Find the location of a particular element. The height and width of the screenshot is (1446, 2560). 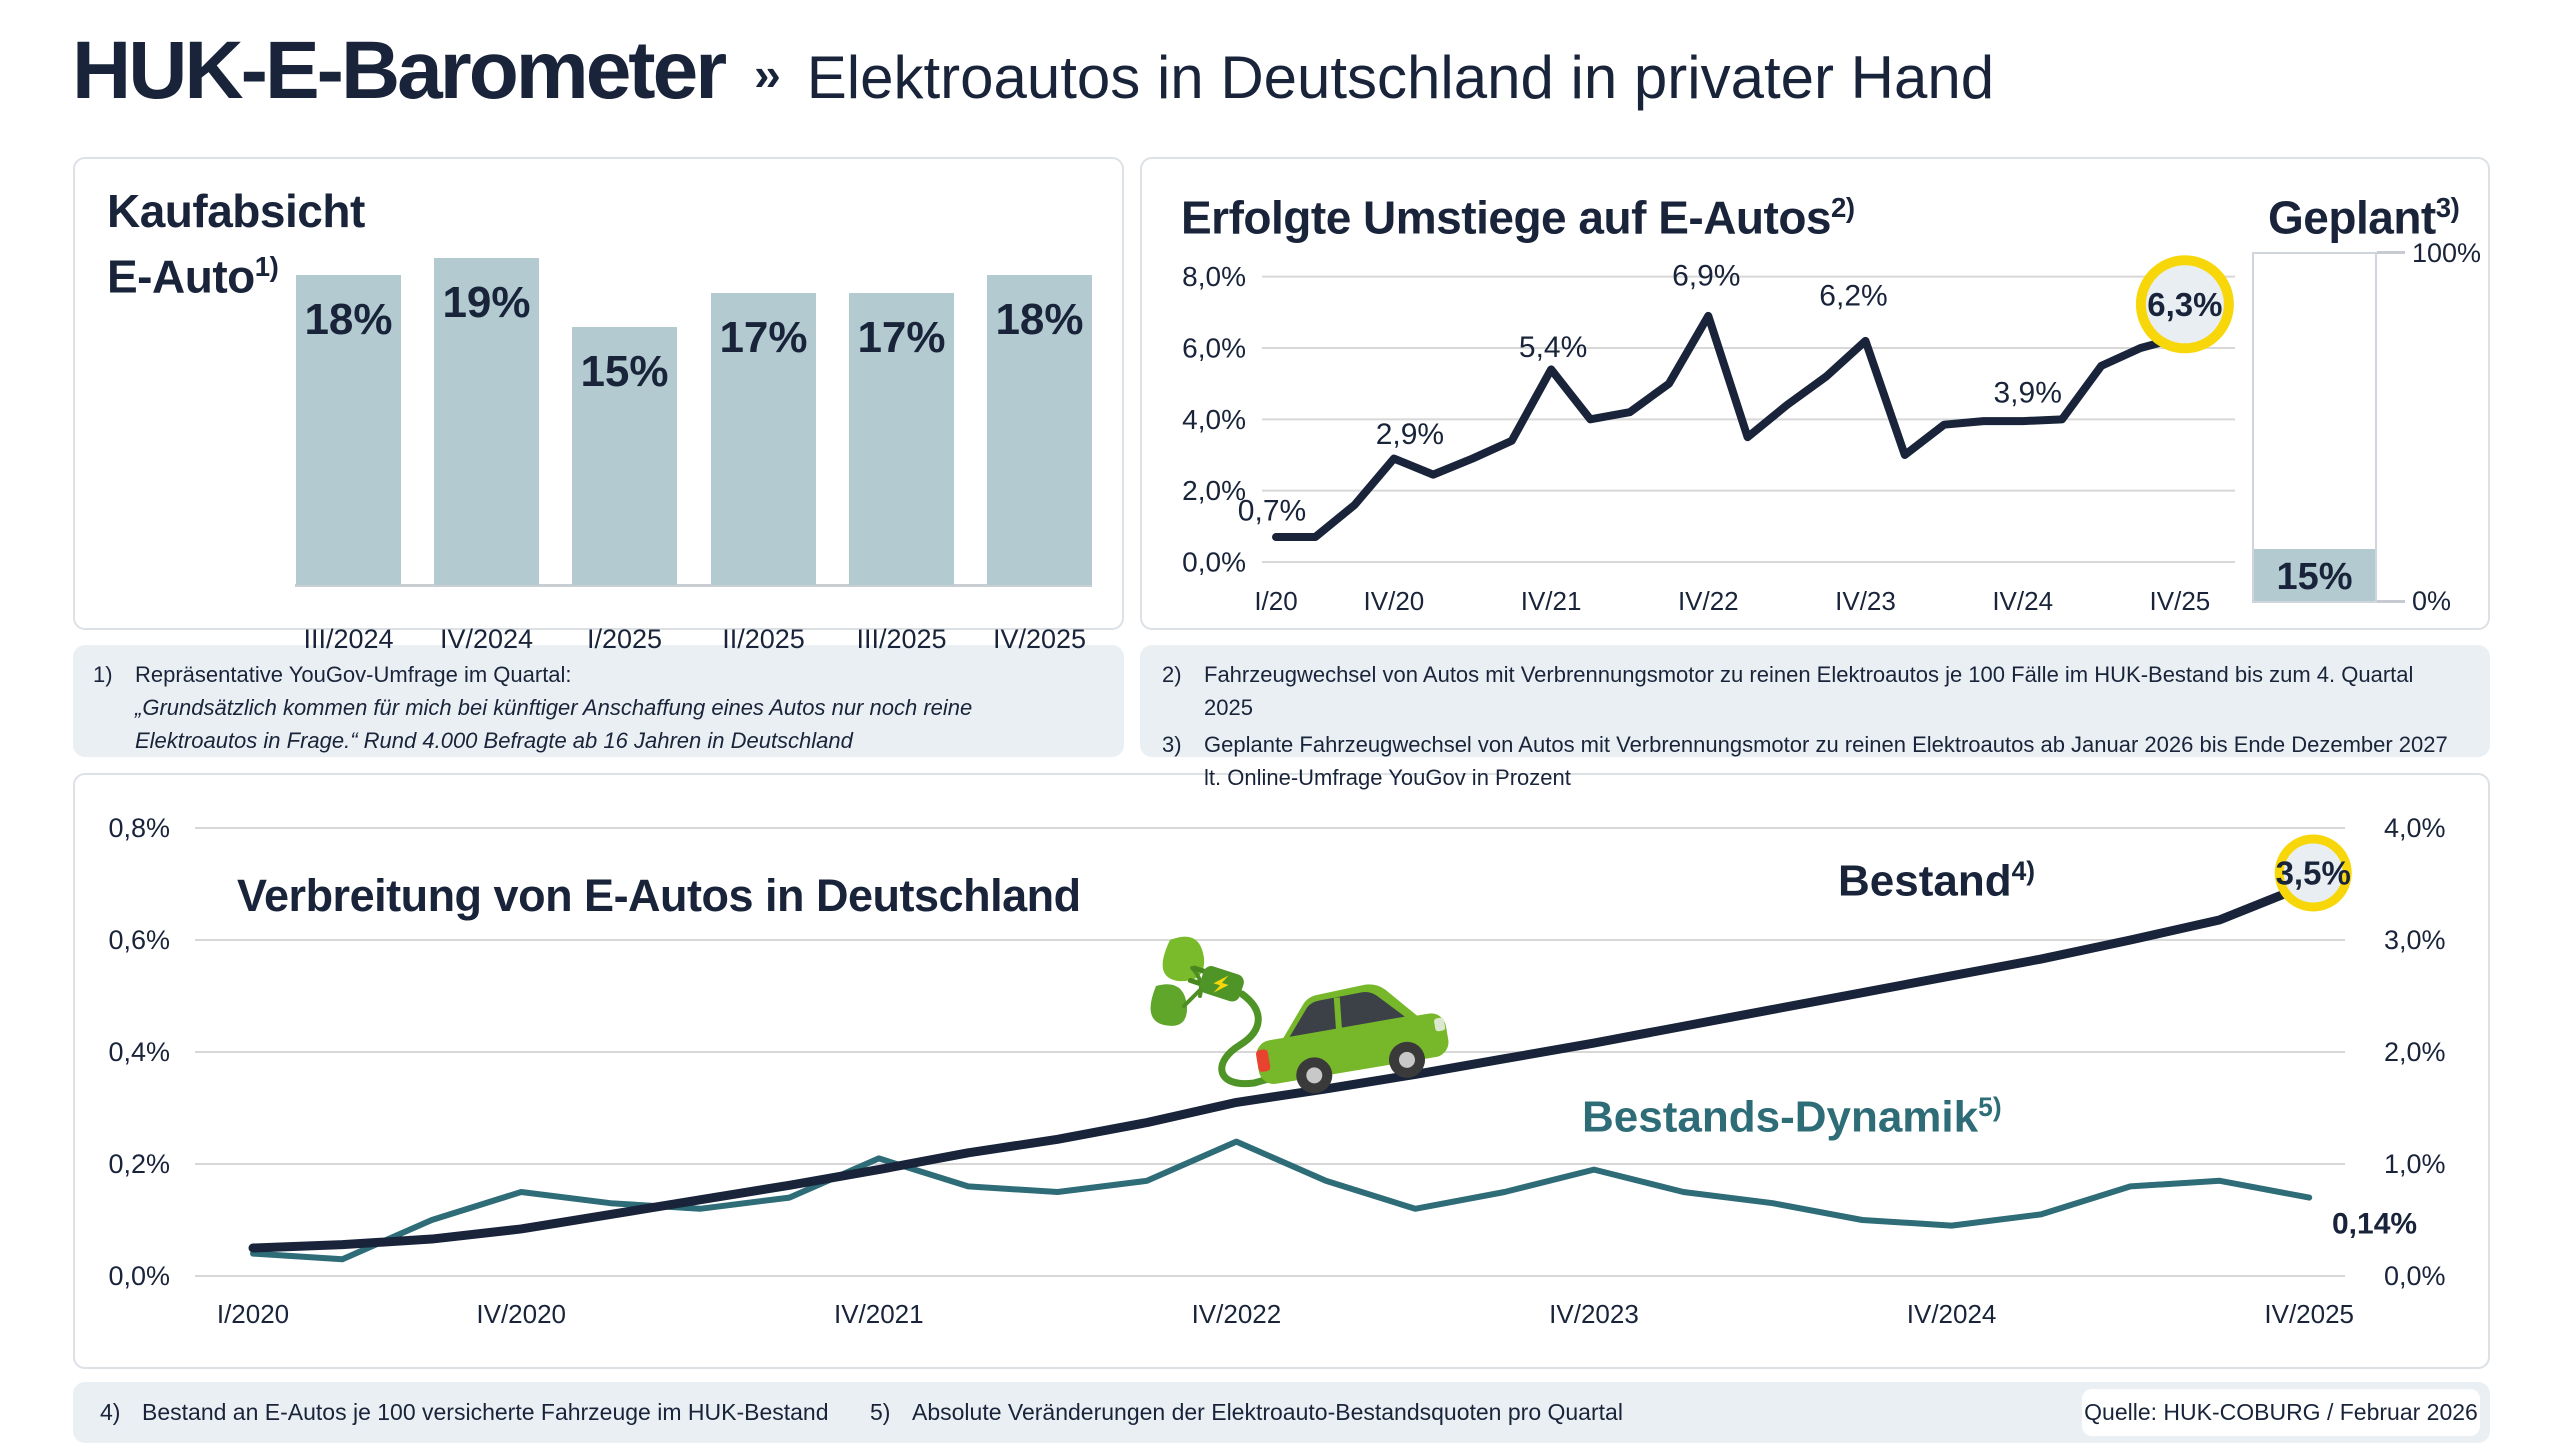

geplant-bar-fill: 15% is located at coordinates (2314, 575).